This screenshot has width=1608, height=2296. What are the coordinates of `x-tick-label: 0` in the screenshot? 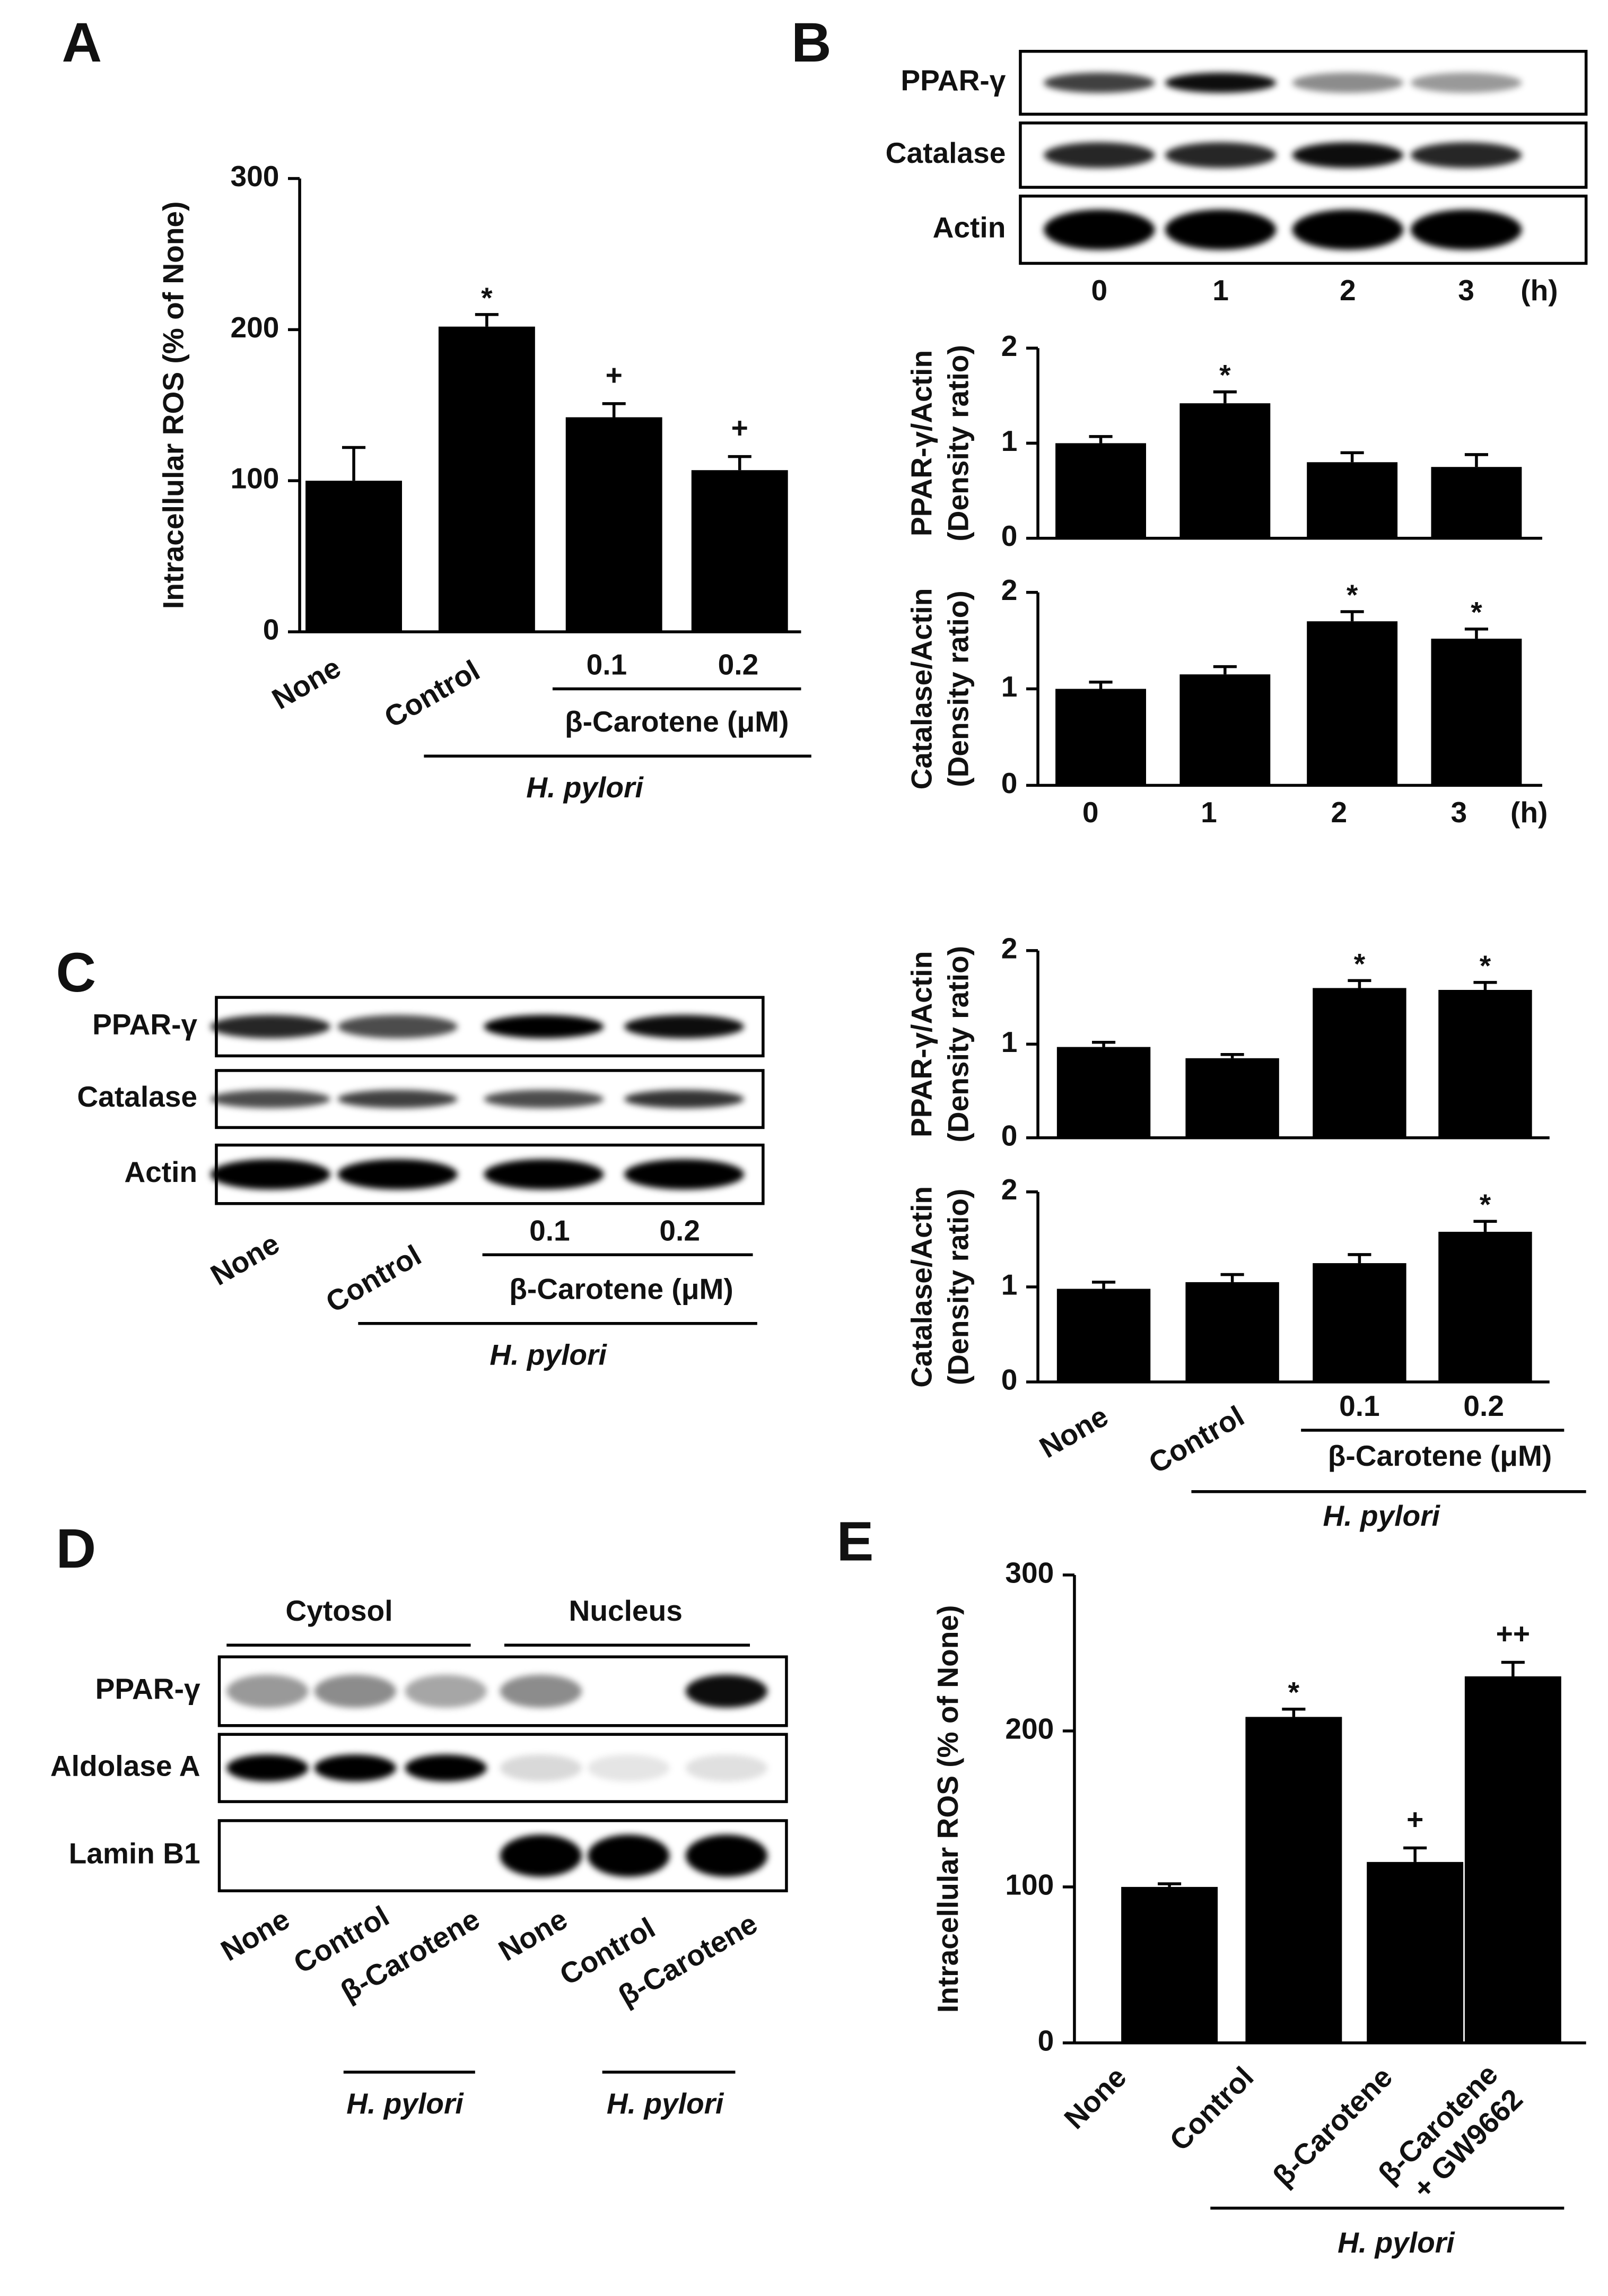 It's located at (1091, 813).